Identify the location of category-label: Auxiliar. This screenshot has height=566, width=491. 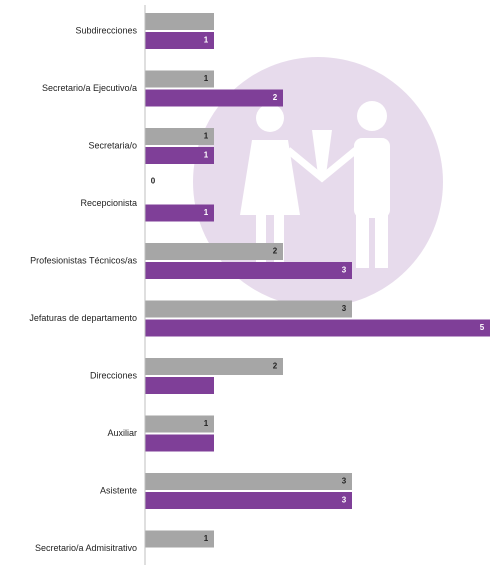
(122, 433).